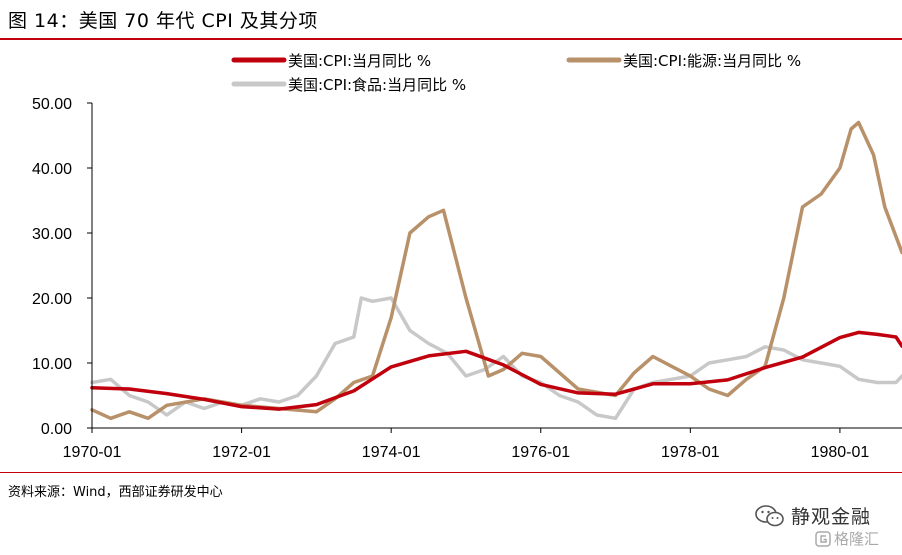  I want to click on source-divider, so click(451, 472).